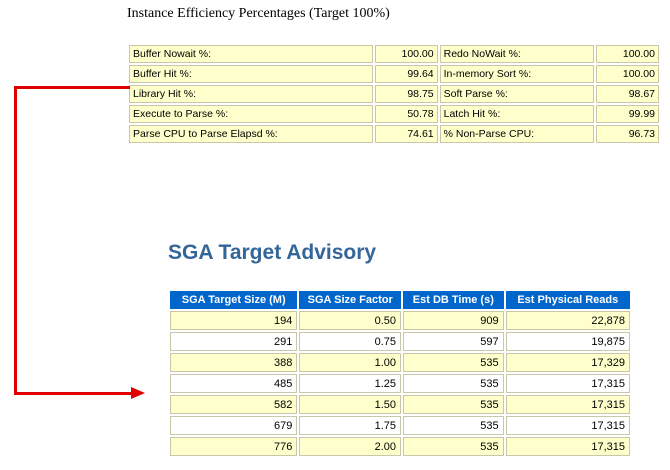 This screenshot has width=670, height=470. I want to click on table-row: 776 2.00 535 17,315, so click(400, 446).